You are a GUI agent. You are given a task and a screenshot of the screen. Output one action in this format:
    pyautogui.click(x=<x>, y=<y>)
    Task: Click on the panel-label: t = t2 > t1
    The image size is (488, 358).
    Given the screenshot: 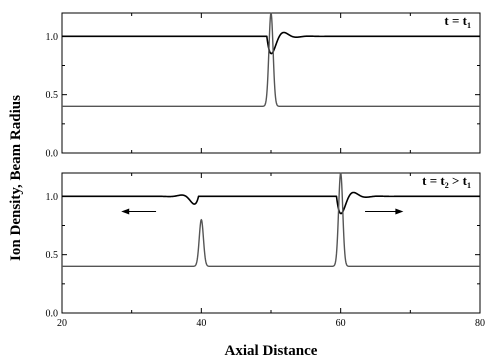 What is the action you would take?
    pyautogui.click(x=446, y=181)
    